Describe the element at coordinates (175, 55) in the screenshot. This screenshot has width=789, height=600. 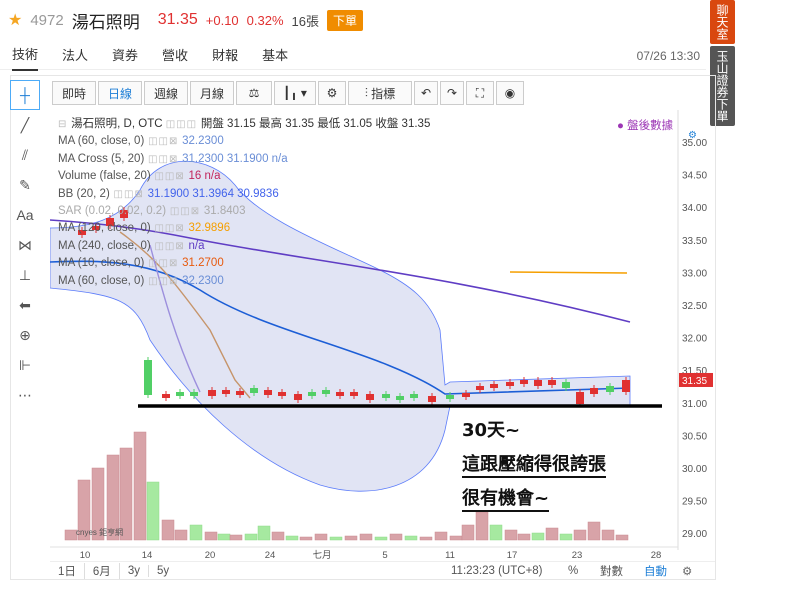
I see `nav-tab-revenue: 營收` at that location.